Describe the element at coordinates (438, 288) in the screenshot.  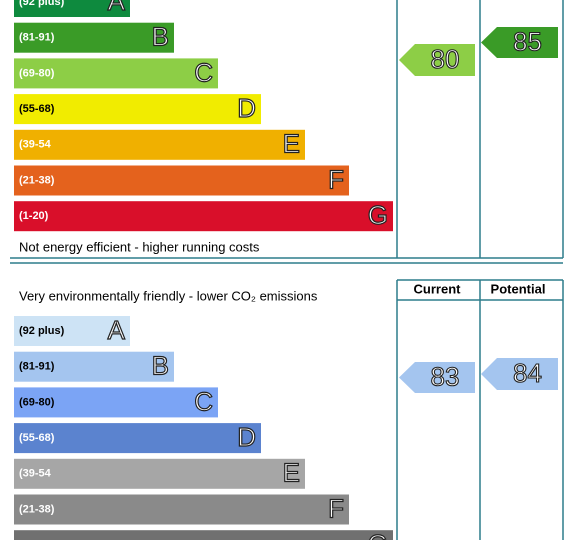
I see `column-header: Current` at that location.